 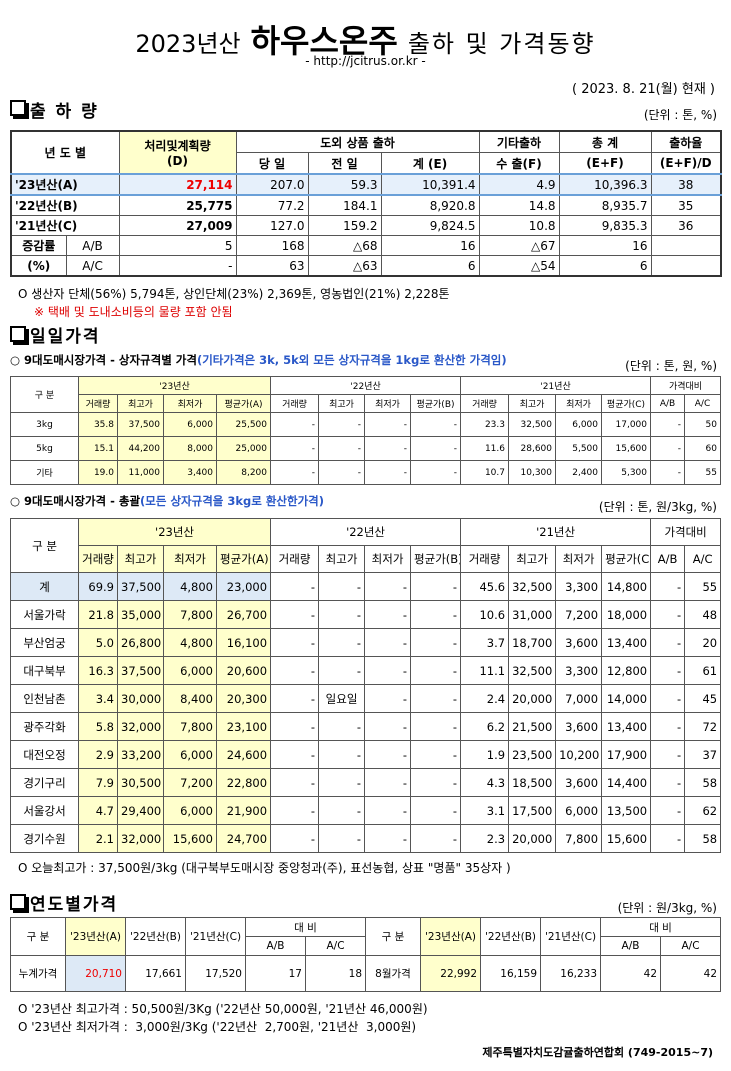 What do you see at coordinates (243, 472) in the screenshot?
I see `cell: 8,200` at bounding box center [243, 472].